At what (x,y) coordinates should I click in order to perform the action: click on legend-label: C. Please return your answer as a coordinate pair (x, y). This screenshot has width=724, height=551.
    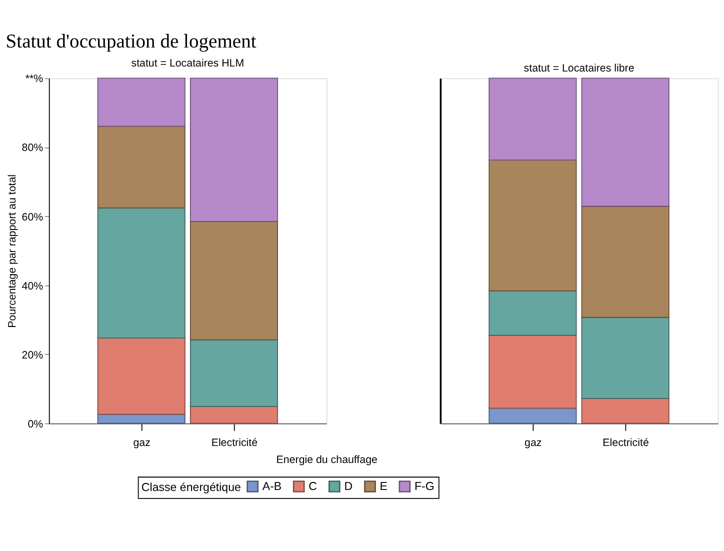
    Looking at the image, I should click on (312, 487).